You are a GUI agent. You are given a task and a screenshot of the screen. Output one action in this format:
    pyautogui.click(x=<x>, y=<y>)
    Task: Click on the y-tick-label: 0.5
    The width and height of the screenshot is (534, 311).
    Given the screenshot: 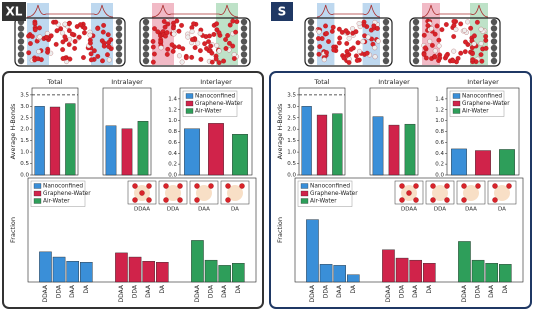 What is the action you would take?
    pyautogui.click(x=24, y=164)
    